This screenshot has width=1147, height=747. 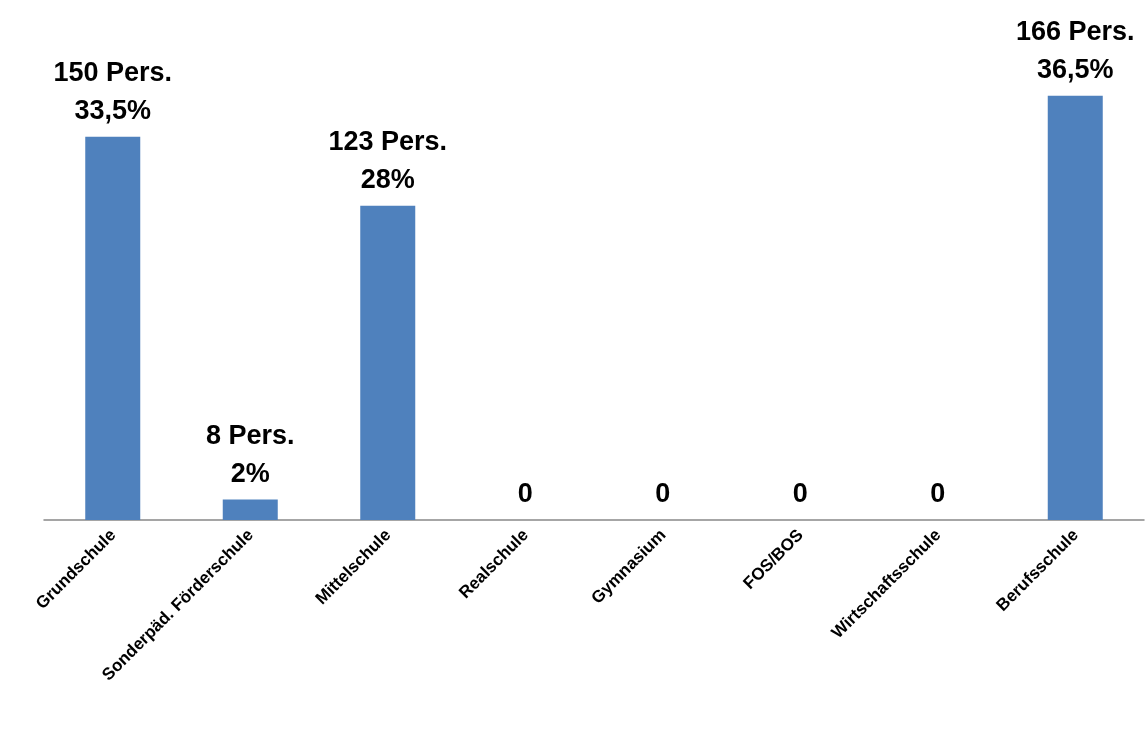 What do you see at coordinates (1075, 49) in the screenshot?
I see `data-label: 166 Pers. 36,5%` at bounding box center [1075, 49].